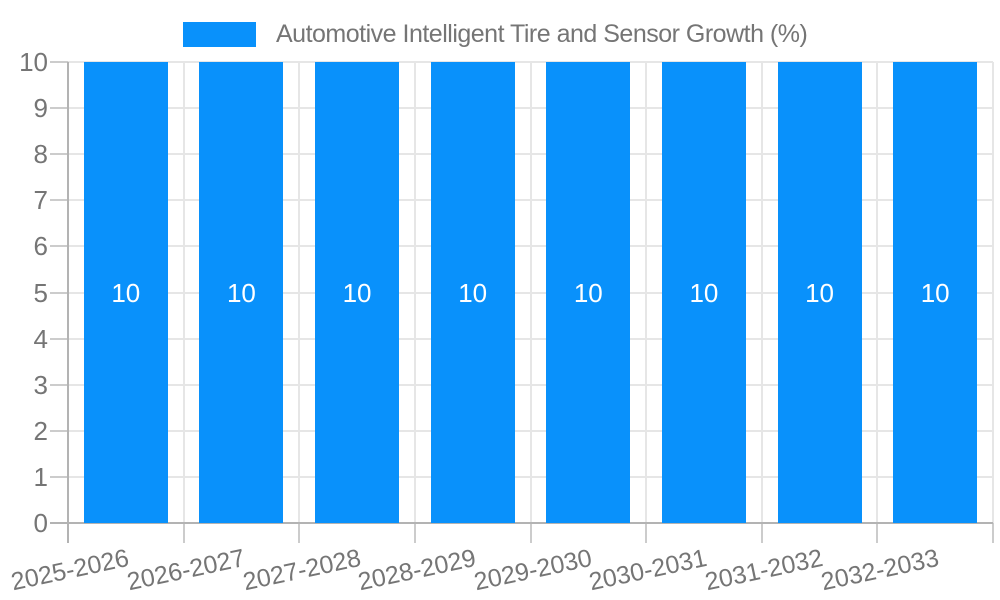  What do you see at coordinates (40, 384) in the screenshot?
I see `y-axis-label: 3` at bounding box center [40, 384].